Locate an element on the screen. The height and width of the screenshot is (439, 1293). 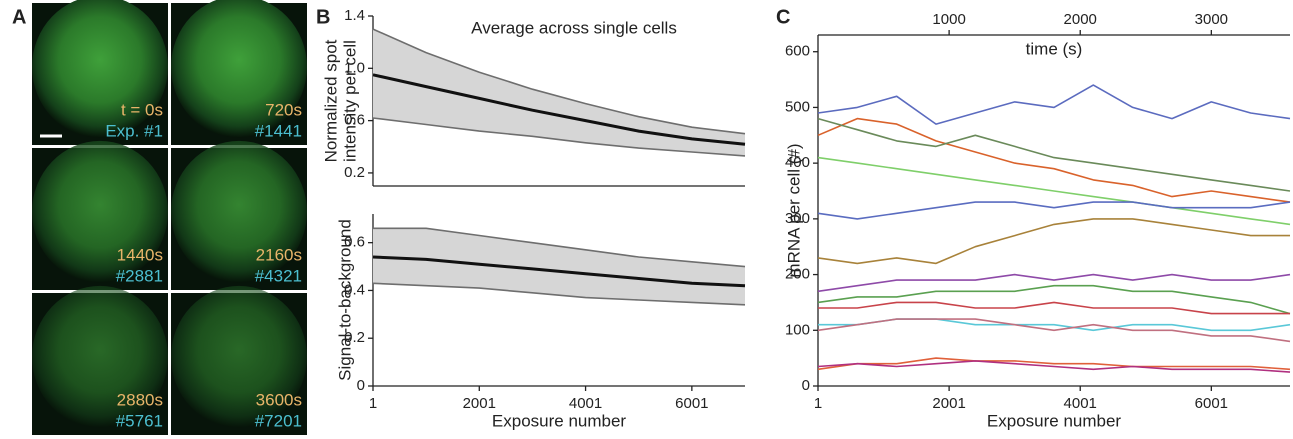
y-tick-label: 300 is located at coordinates (797, 218).